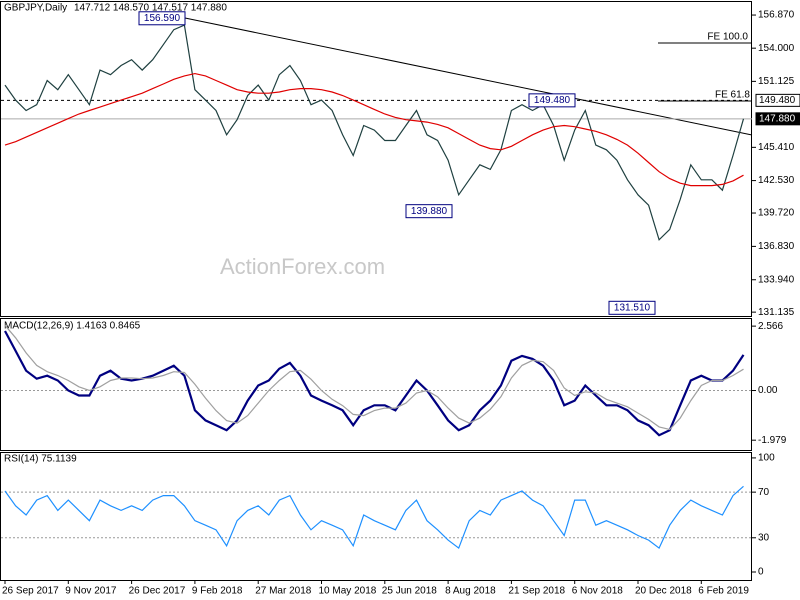 This screenshot has width=800, height=600. What do you see at coordinates (91, 591) in the screenshot?
I see `x-tick-label: 9 Nov 2017` at bounding box center [91, 591].